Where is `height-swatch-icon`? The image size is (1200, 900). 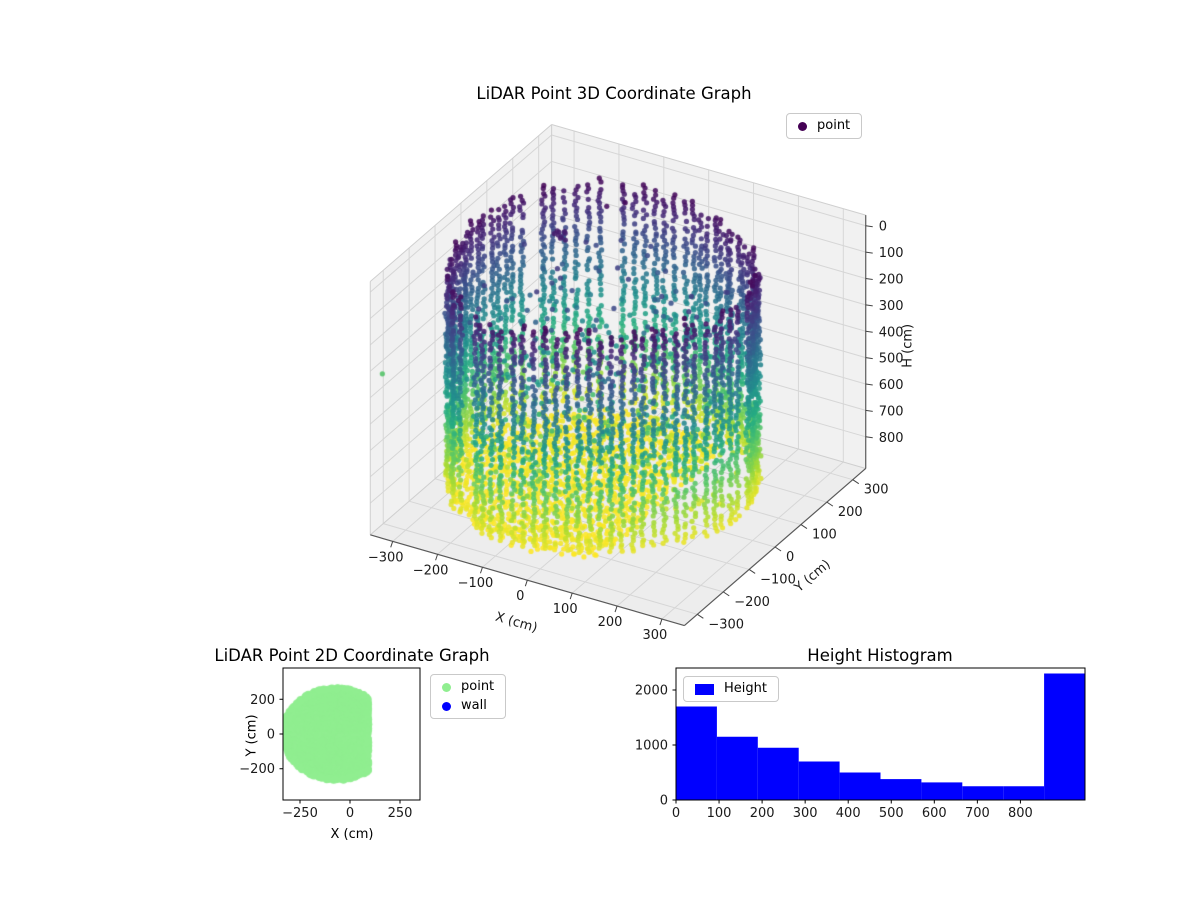 height-swatch-icon is located at coordinates (704, 689).